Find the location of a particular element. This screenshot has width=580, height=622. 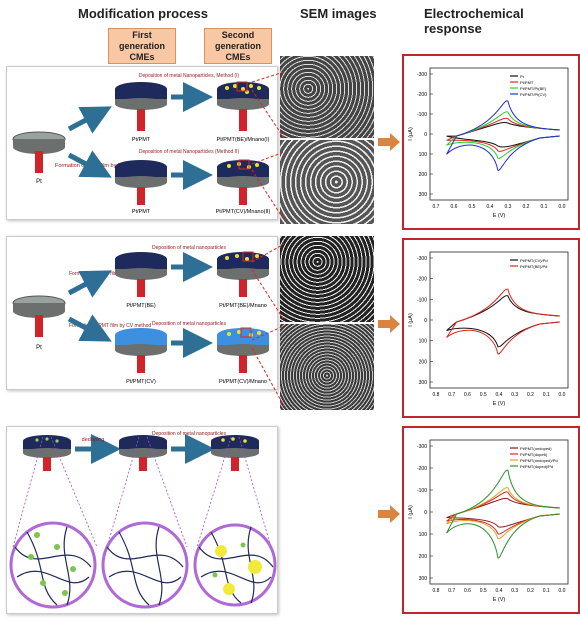

panel1-out1: Pt/PMT(BE)/Mnano(I) is located at coordinates (243, 140).